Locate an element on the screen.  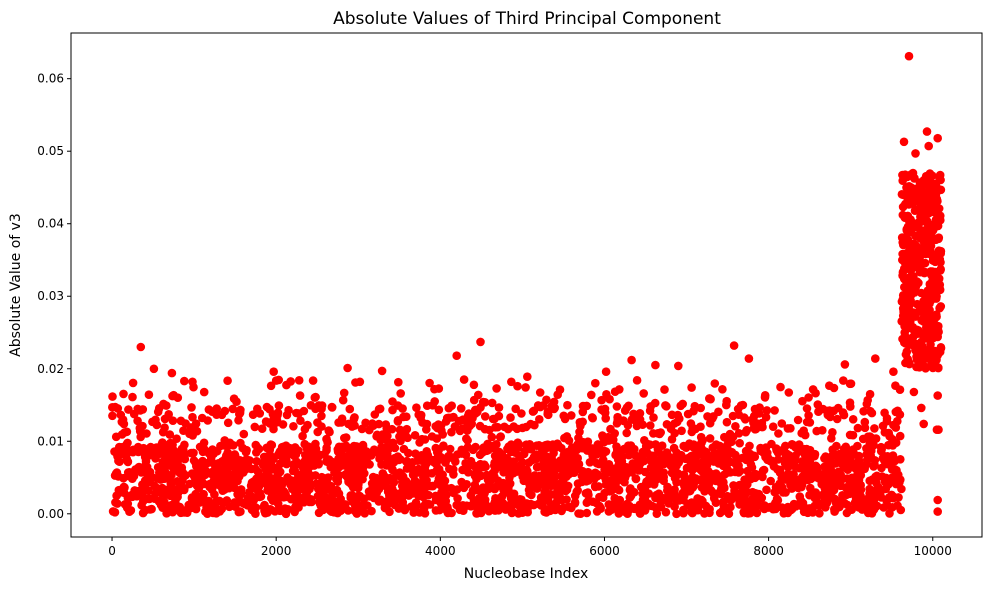
y-tick-label: 0.06 is located at coordinates (50, 79).